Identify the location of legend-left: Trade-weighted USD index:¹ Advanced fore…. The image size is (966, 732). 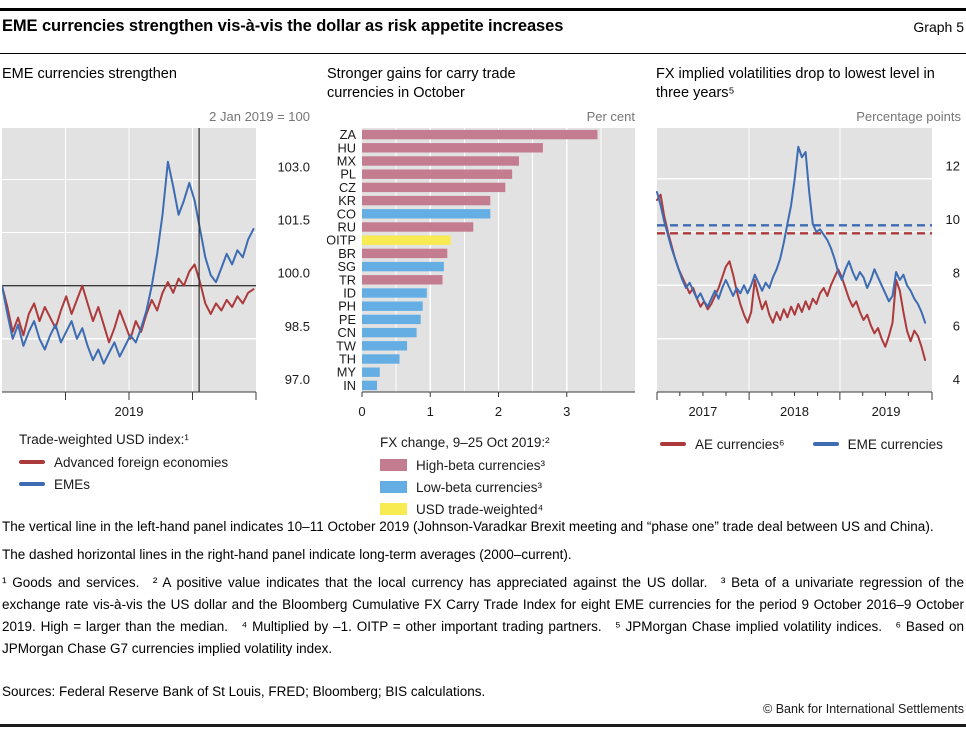
(123, 462).